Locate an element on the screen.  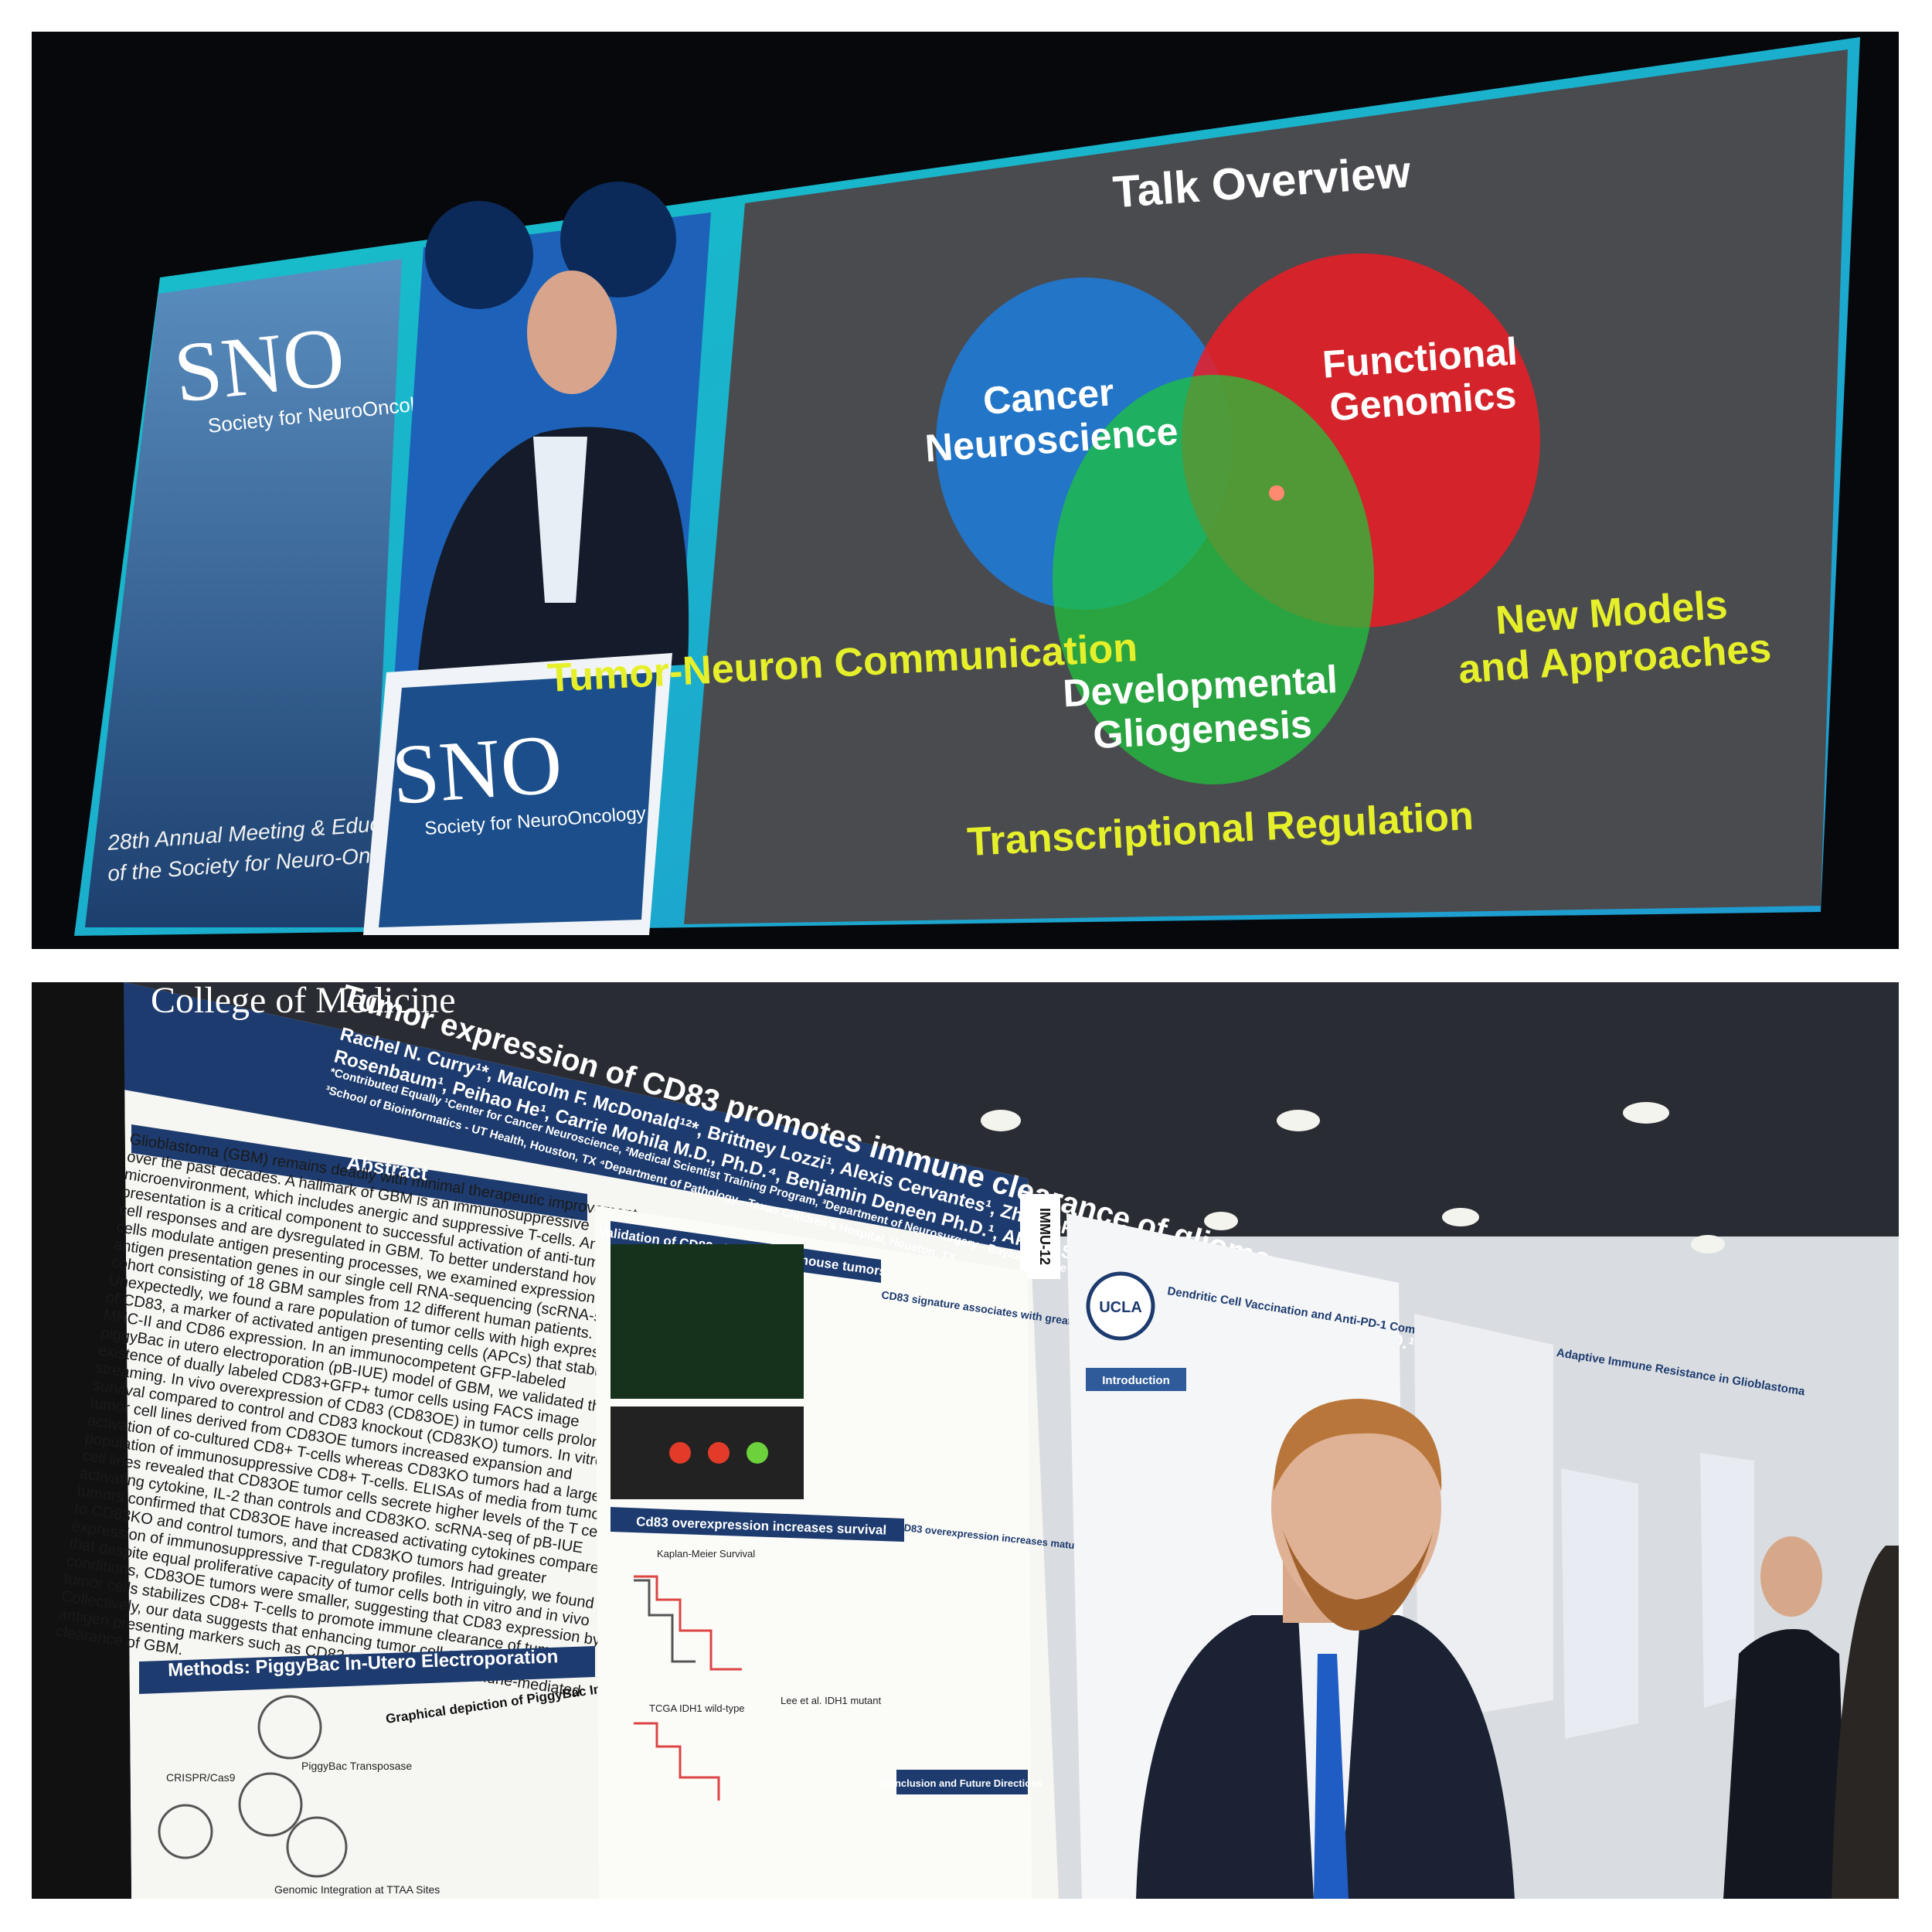
intro-heading: Introduction is located at coordinates (1135, 1381).